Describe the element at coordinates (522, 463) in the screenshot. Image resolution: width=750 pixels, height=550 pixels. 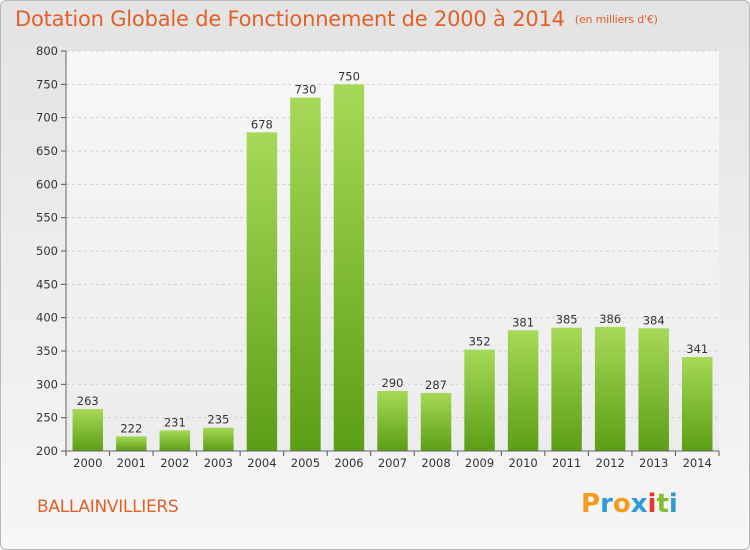
I see `x-tick-label: 2010` at that location.